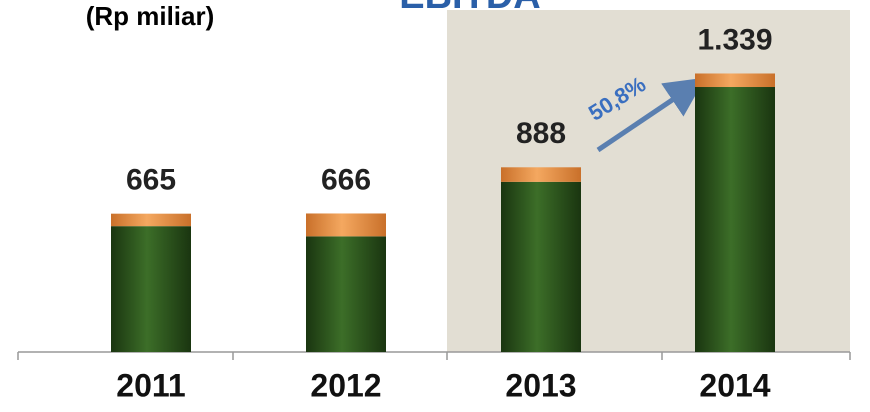  I want to click on x-tick-label: 2011, so click(150, 385).